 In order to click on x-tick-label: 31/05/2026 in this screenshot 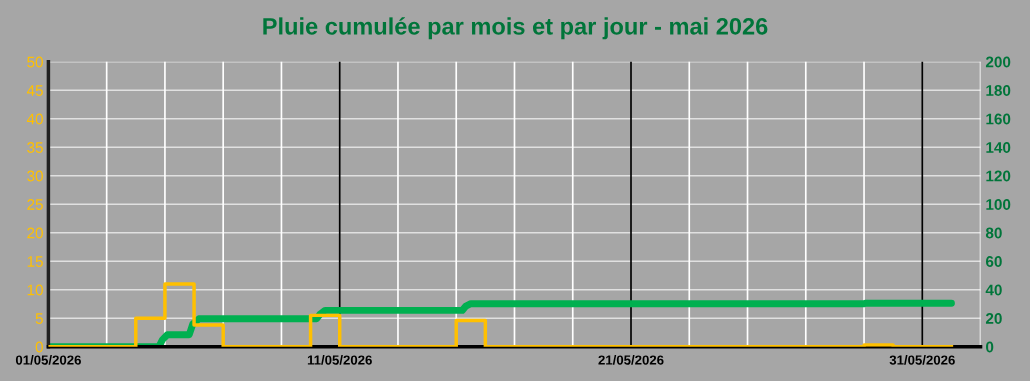, I will do `click(922, 360)`.